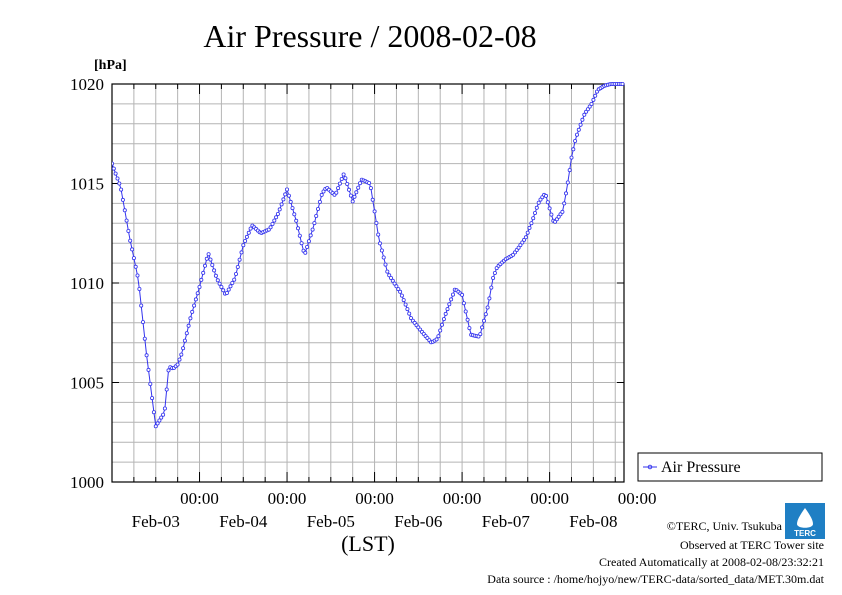  What do you see at coordinates (87, 383) in the screenshot?
I see `y-tick-label: 1005` at bounding box center [87, 383].